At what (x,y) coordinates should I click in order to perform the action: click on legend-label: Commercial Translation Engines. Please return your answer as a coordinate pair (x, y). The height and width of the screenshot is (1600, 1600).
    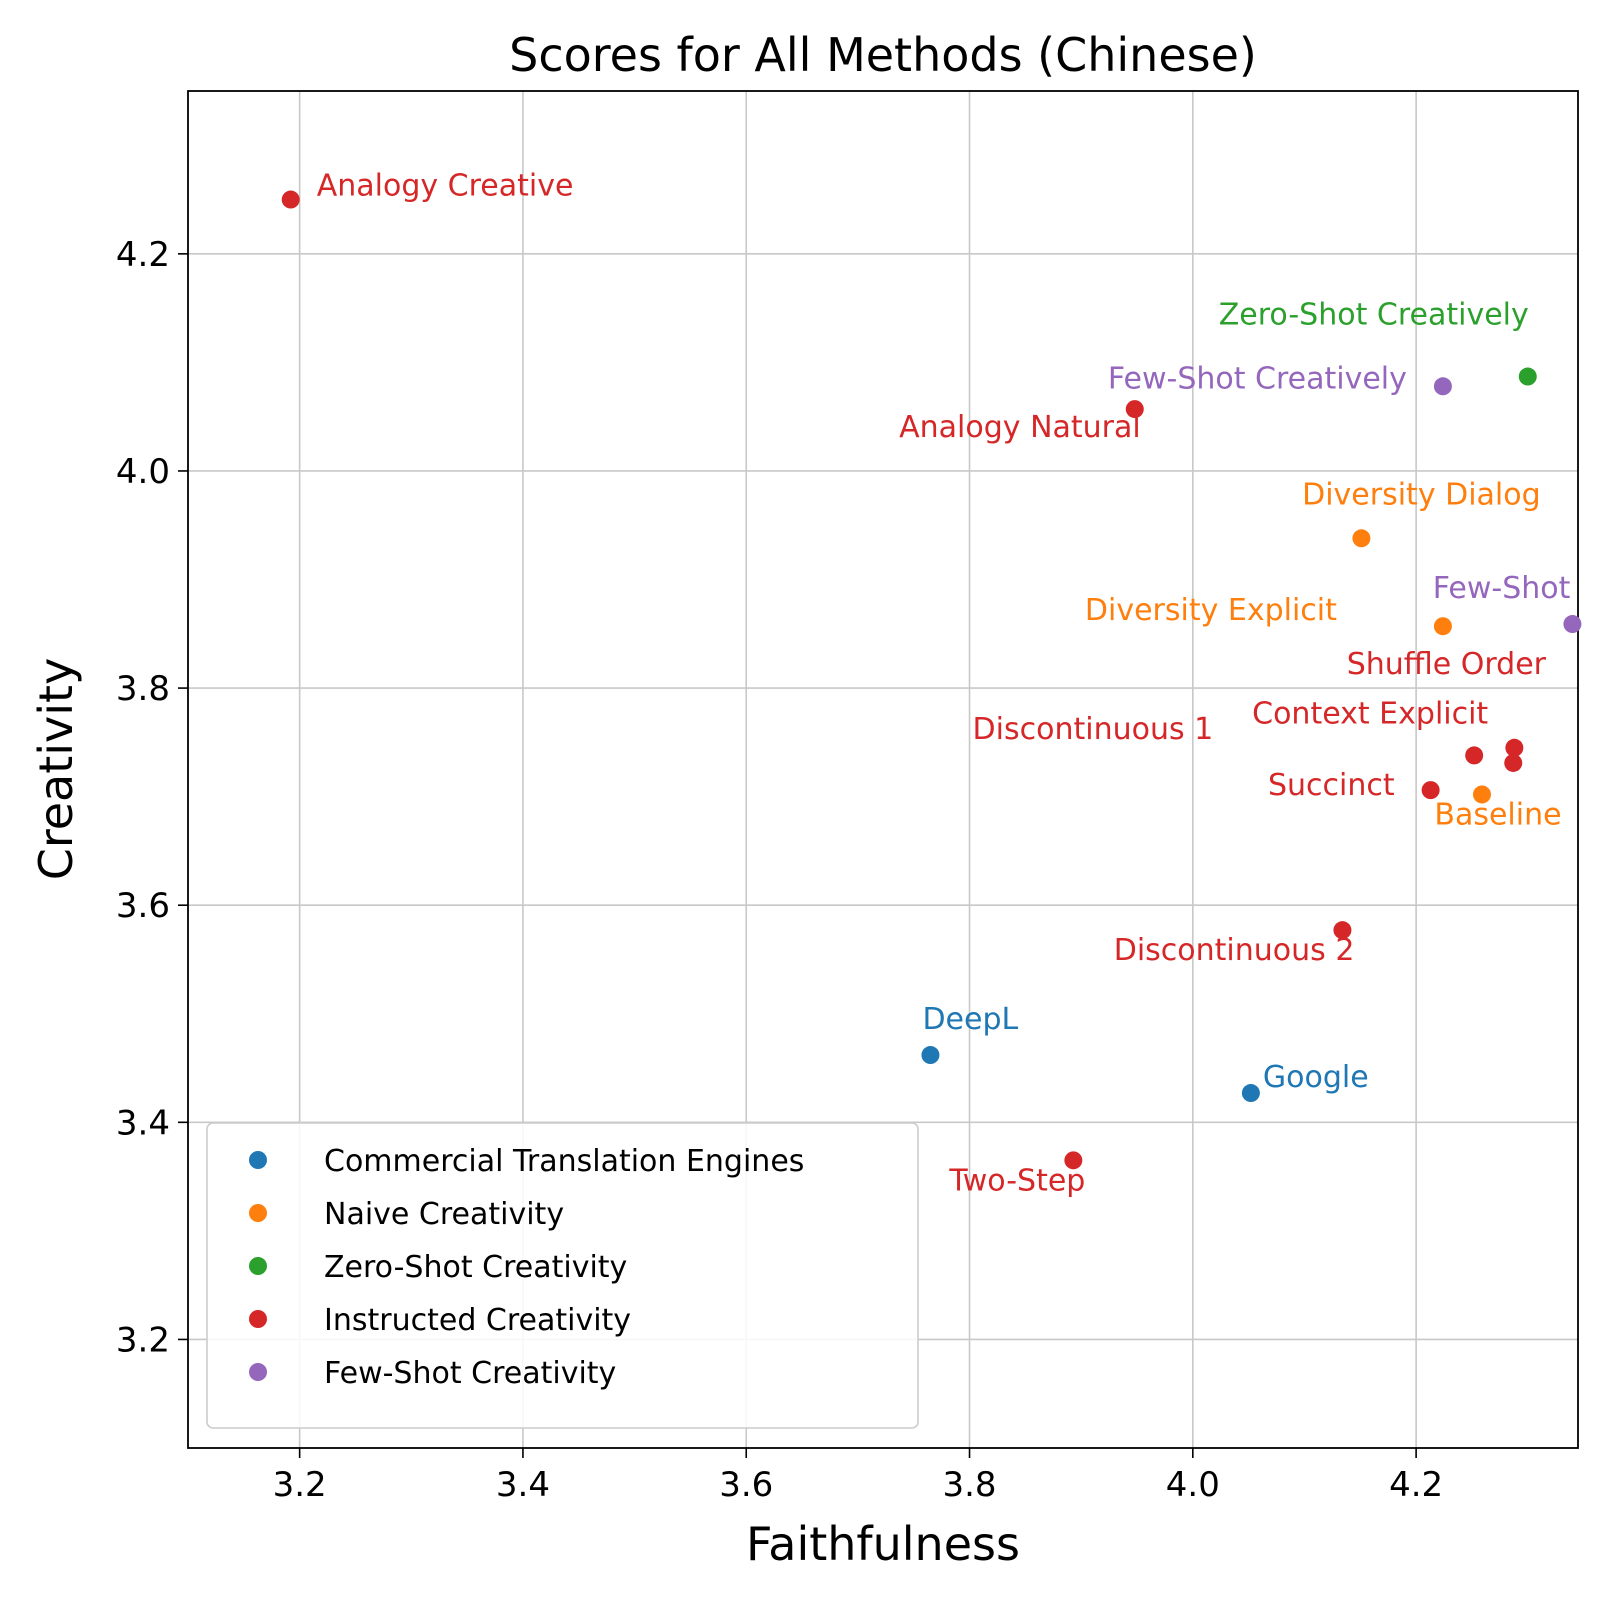
    Looking at the image, I should click on (564, 1161).